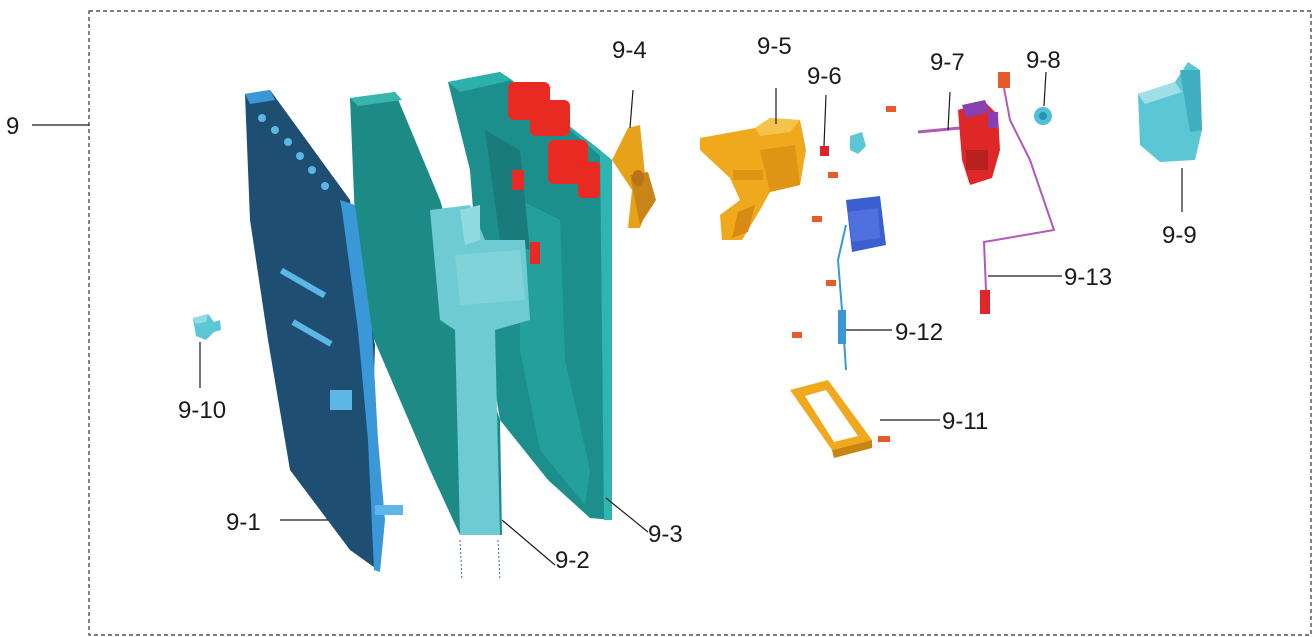  What do you see at coordinates (947, 62) in the screenshot?
I see `label-9-7: 9-7` at bounding box center [947, 62].